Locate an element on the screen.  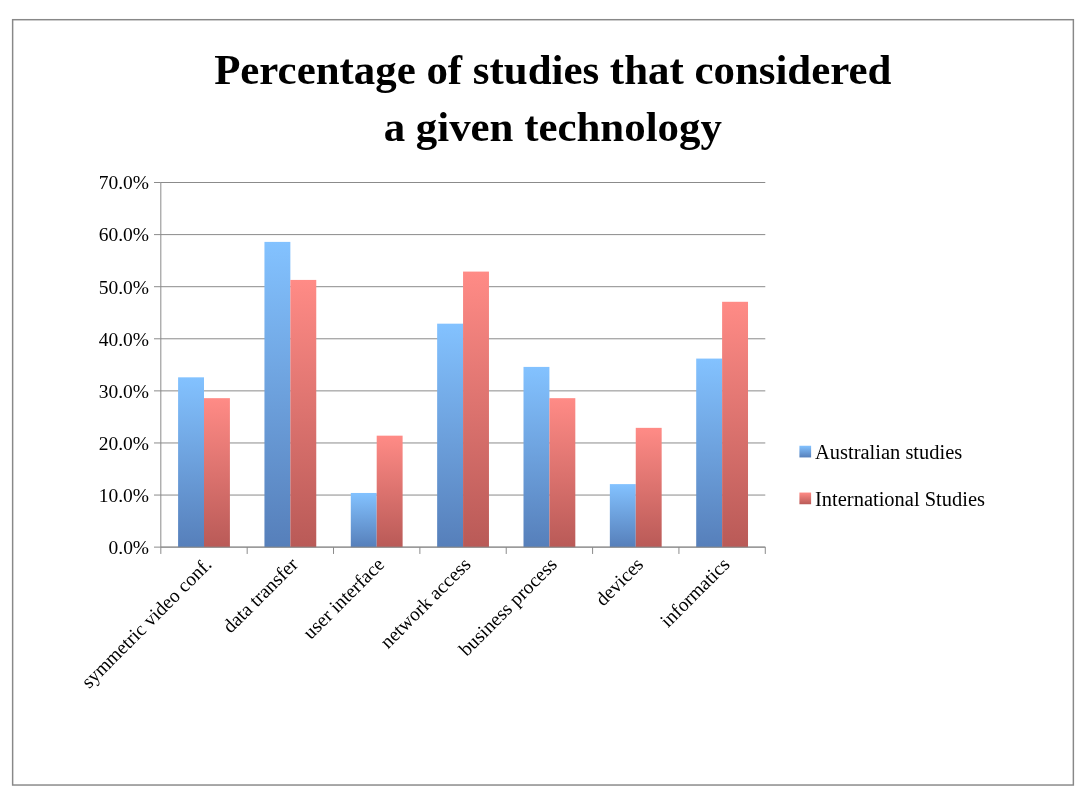
y-tick-label: 50.0% is located at coordinates (124, 287).